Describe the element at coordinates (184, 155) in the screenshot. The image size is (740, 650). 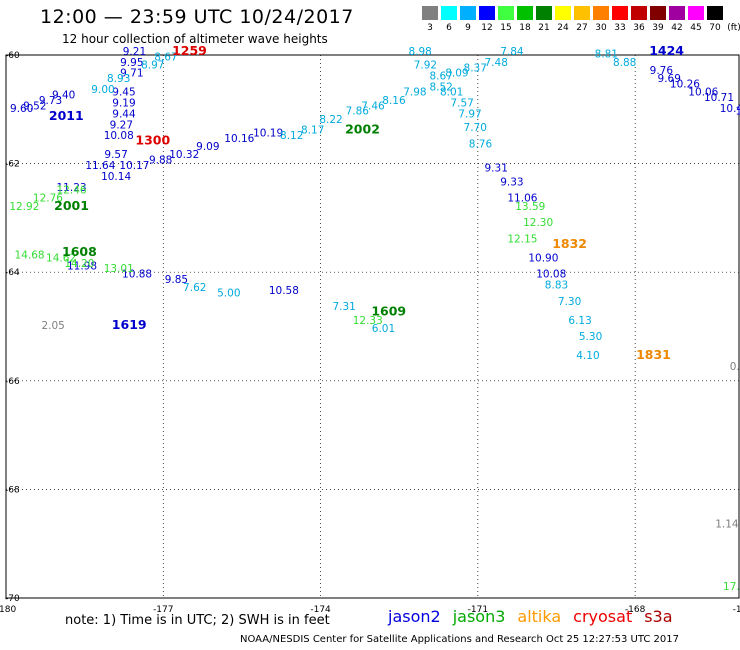
I see `wave-height-value: 10.32` at that location.